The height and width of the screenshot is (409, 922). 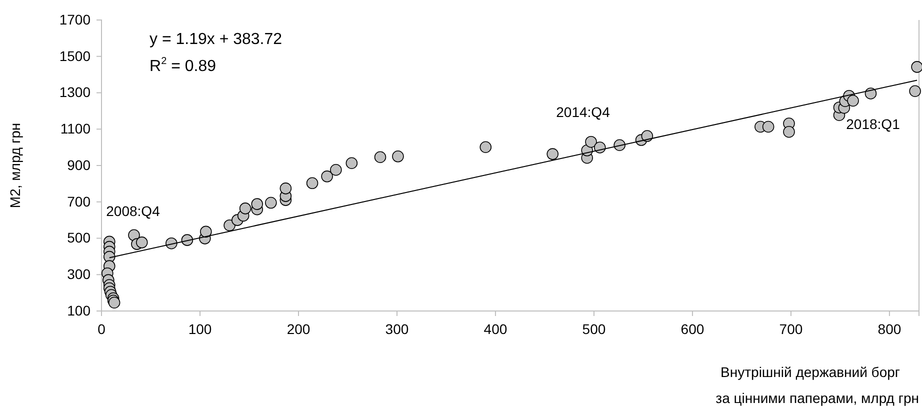 I want to click on annotation: 2008:Q4, so click(x=133, y=210).